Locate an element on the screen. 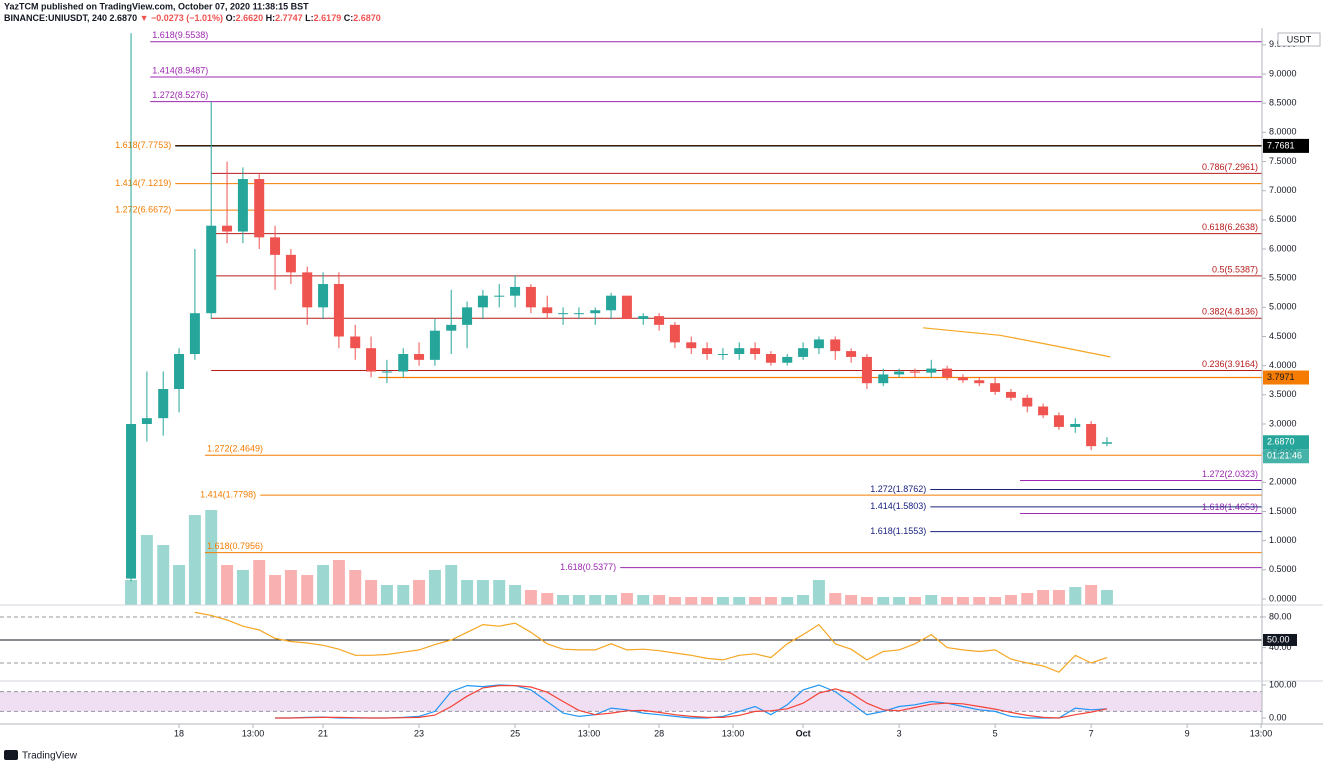 Image resolution: width=1323 pixels, height=768 pixels. axis-tag-label: 3.7971 is located at coordinates (1281, 377).